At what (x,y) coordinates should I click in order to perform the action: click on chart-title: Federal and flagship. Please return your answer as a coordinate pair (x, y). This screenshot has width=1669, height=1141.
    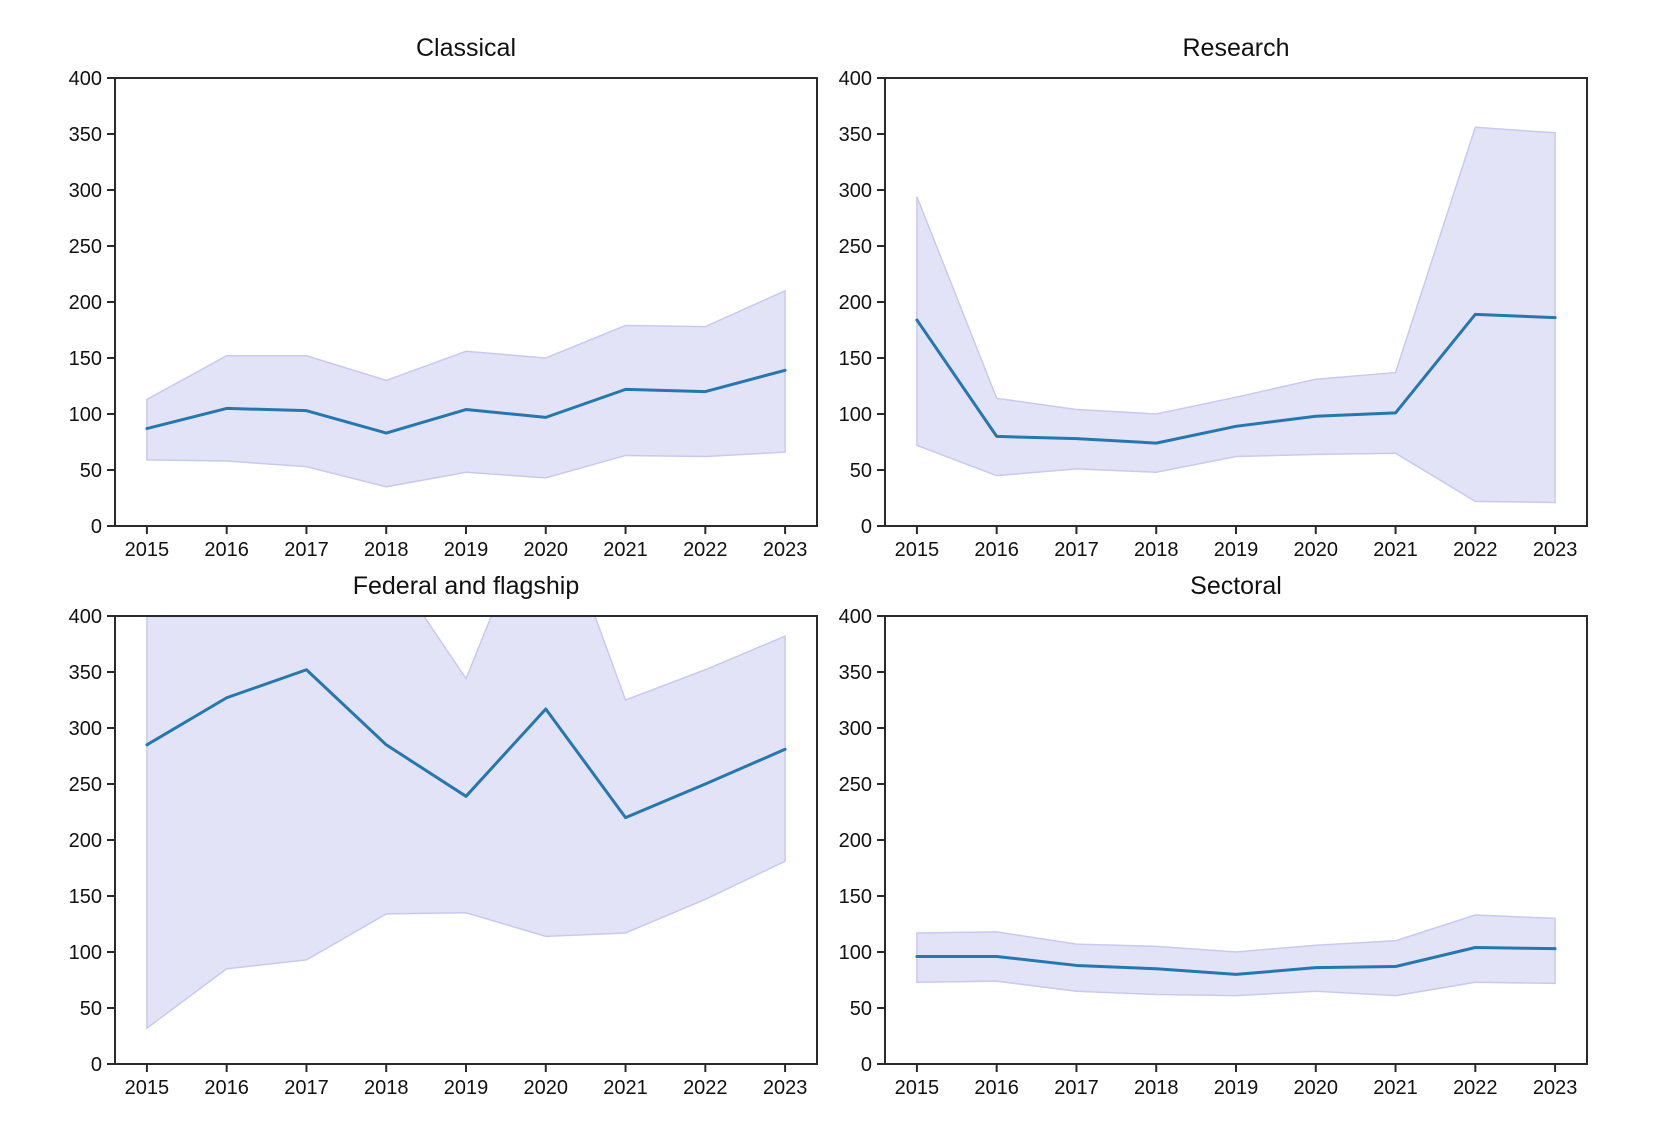
    Looking at the image, I should click on (466, 586).